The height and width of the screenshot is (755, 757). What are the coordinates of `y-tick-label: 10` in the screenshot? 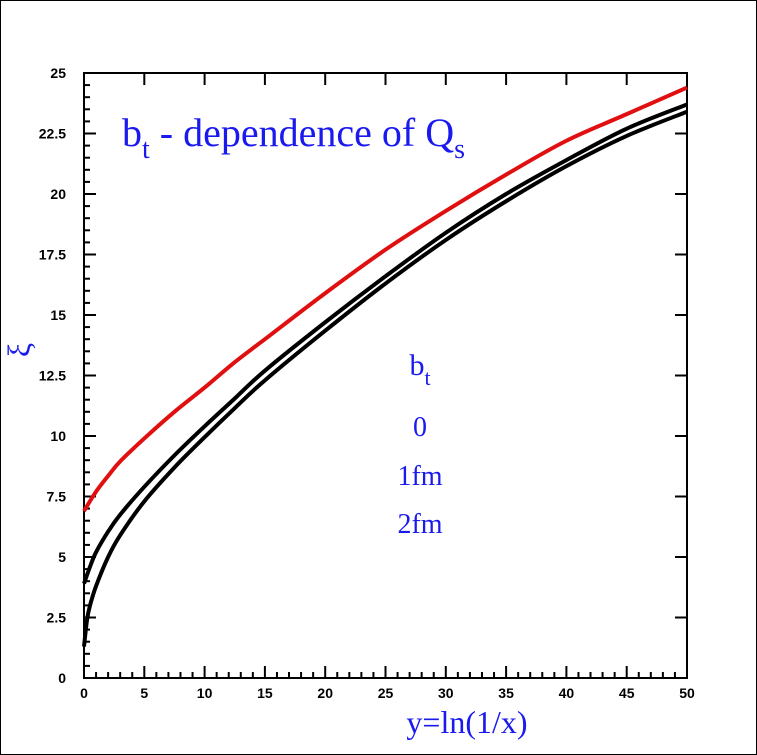 It's located at (58, 436).